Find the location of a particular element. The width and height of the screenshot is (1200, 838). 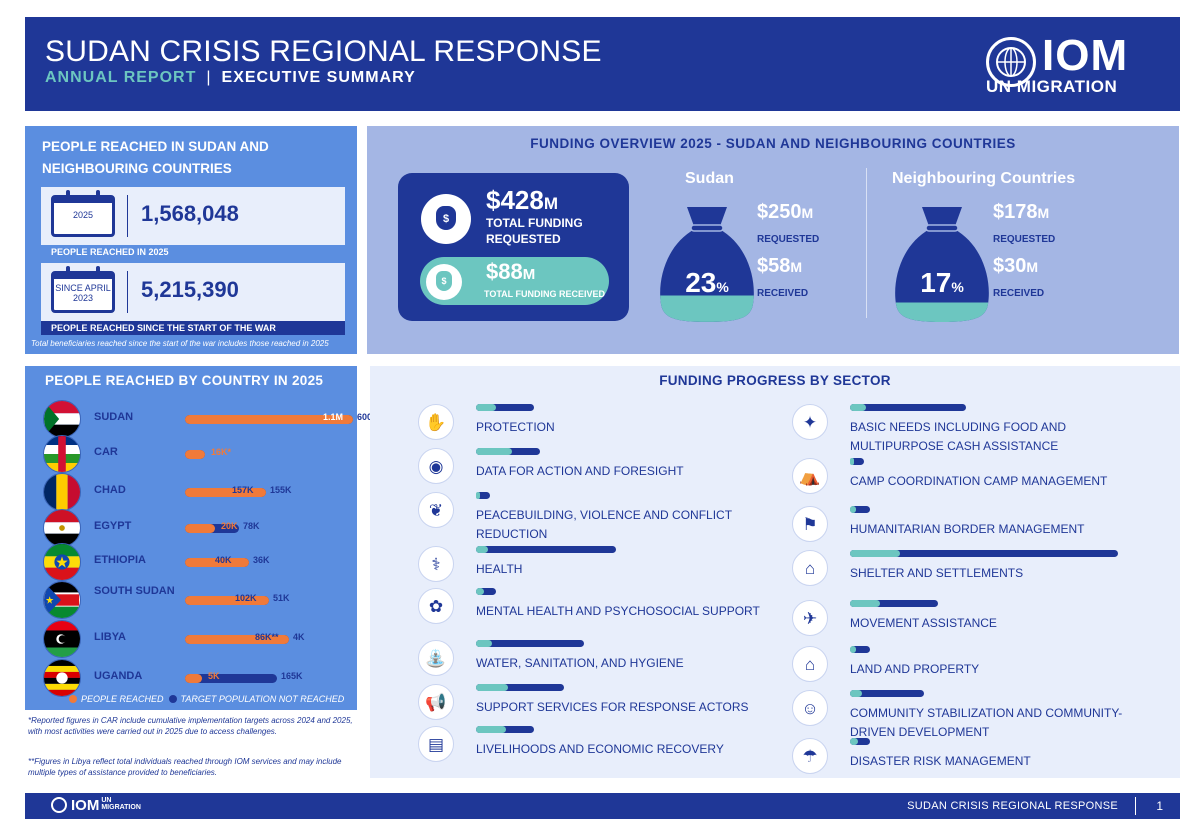

people-reached-2025-label: PEOPLE REACHED IN 2025 is located at coordinates (193, 252).